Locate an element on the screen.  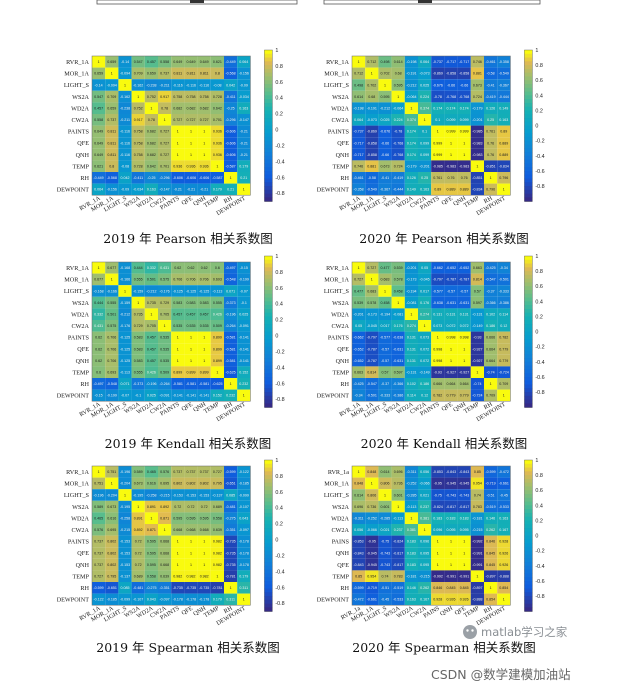
cell-value-label: 0.179 is located at coordinates (217, 600).